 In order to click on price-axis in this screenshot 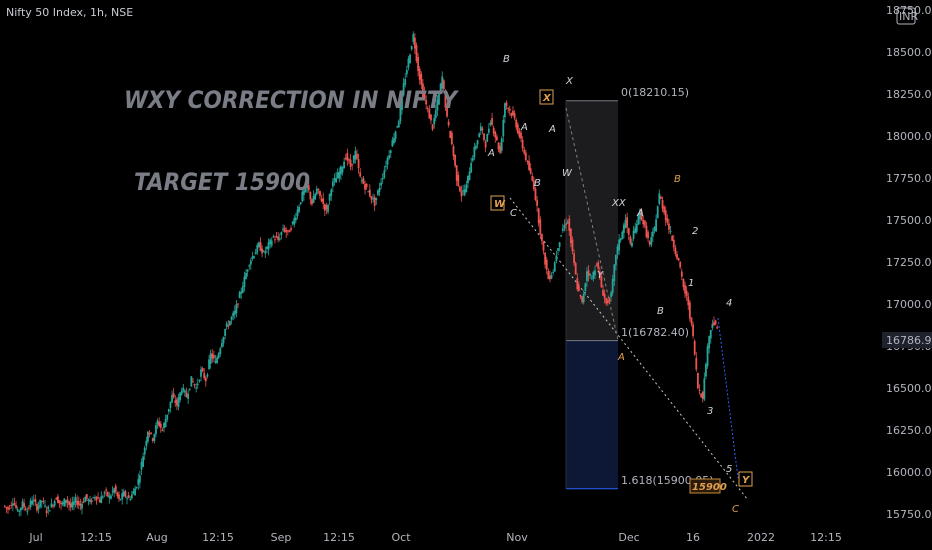, I will do `click(907, 275)`.